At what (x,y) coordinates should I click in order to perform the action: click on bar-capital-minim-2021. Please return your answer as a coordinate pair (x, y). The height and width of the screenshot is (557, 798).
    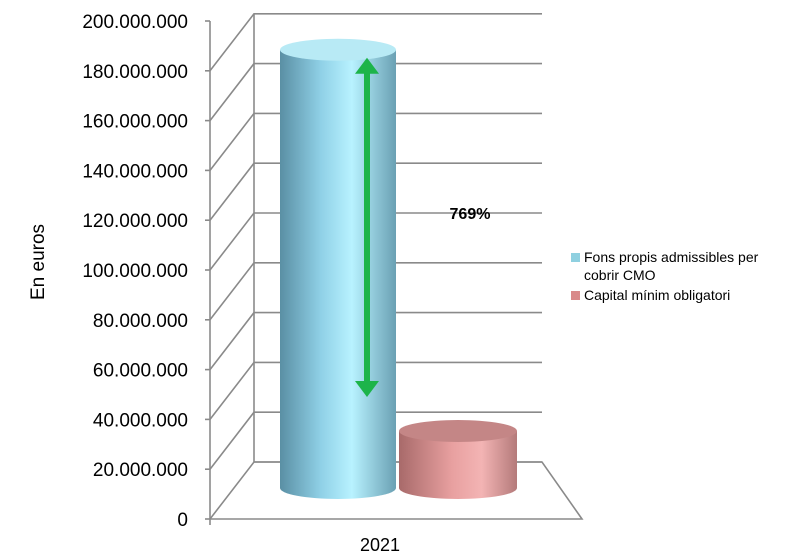
    Looking at the image, I should click on (458, 459).